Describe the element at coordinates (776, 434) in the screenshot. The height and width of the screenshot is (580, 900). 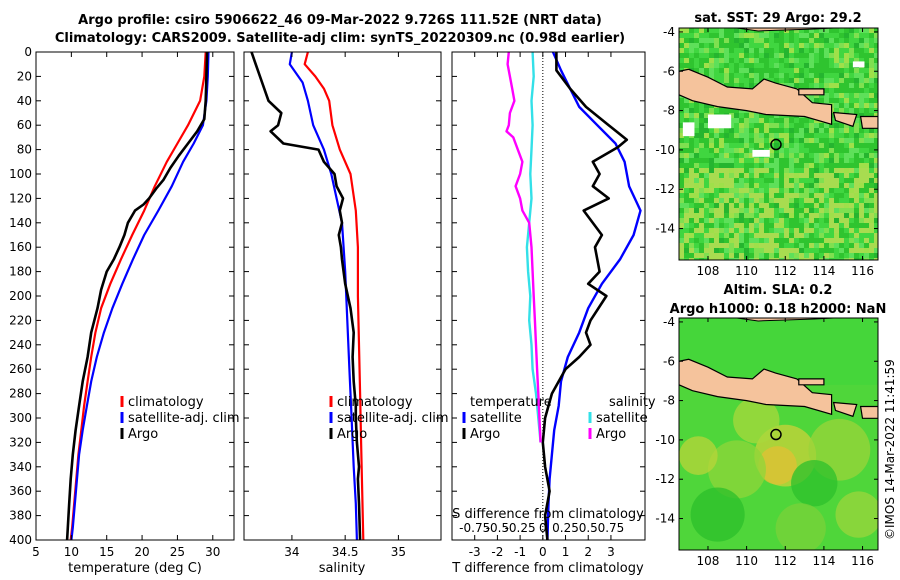
I see `argo-position-marker` at that location.